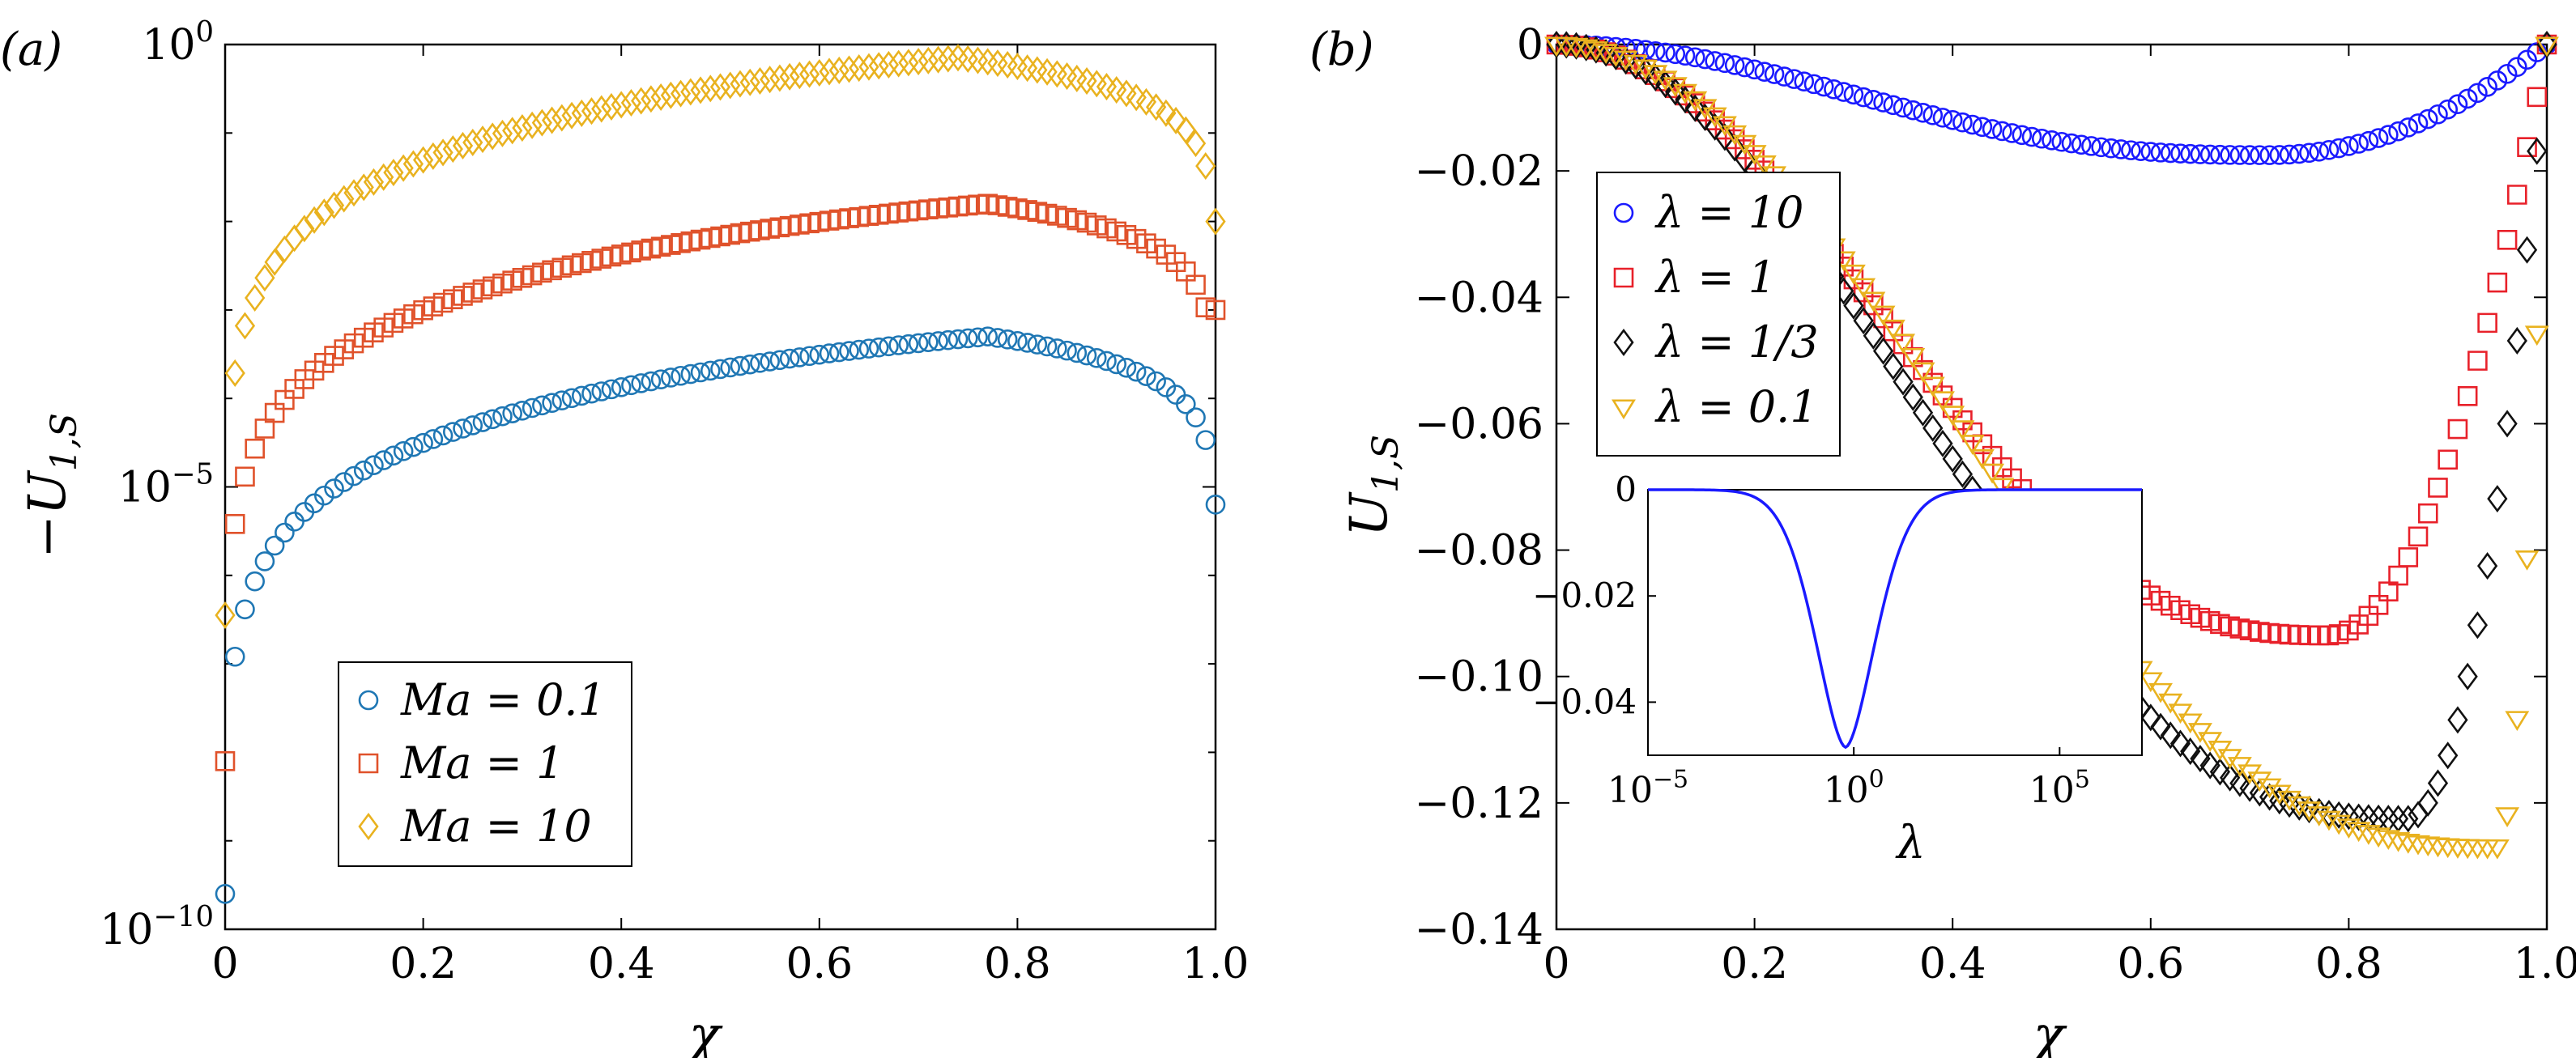  I want to click on panel-b-x-label: χ, so click(2048, 1031).